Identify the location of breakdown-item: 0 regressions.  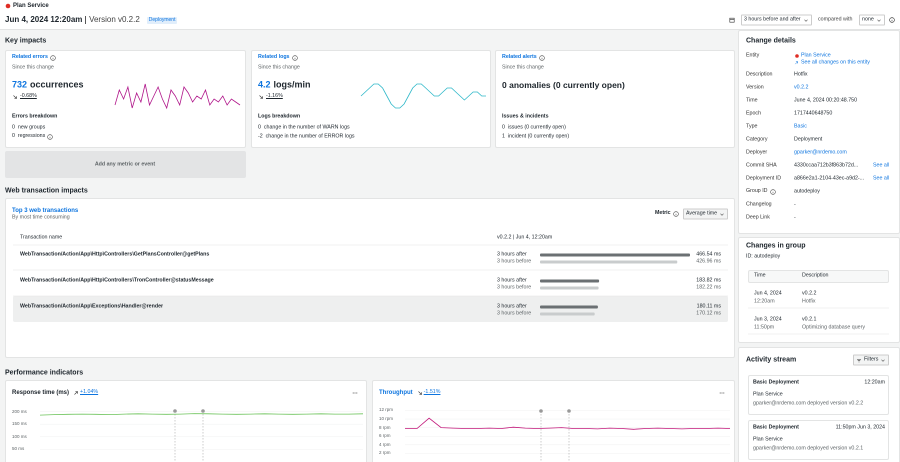
(32, 137).